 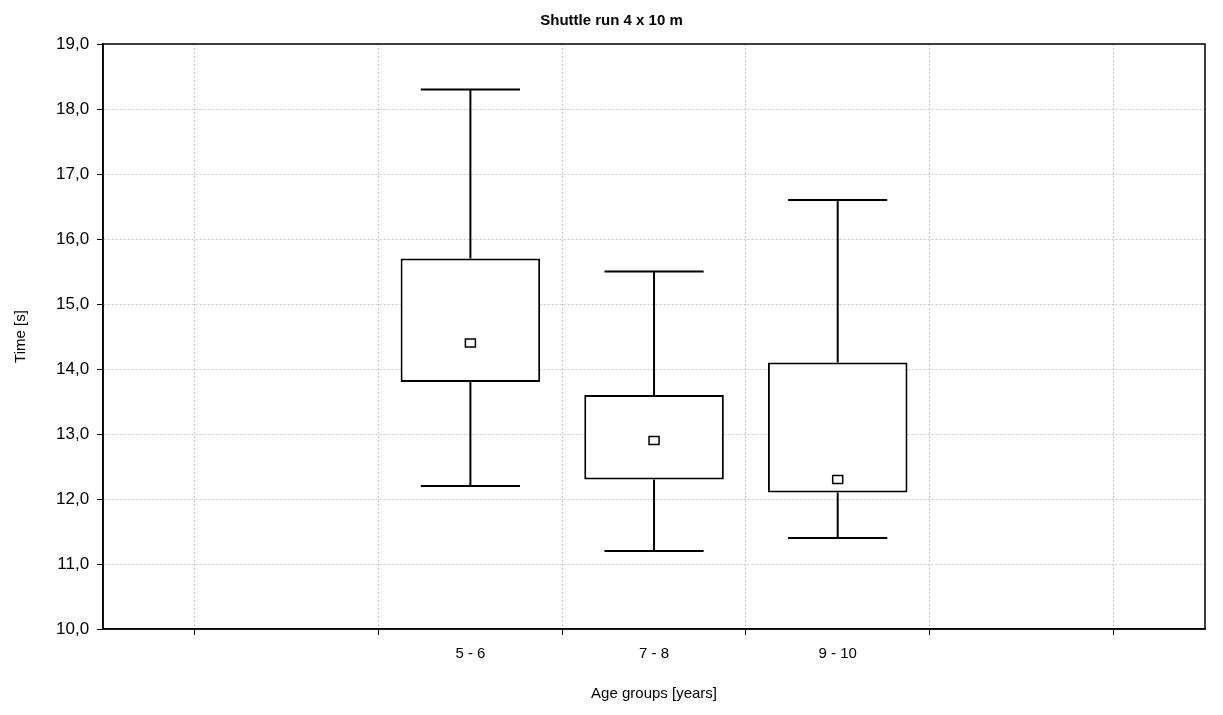 What do you see at coordinates (72, 303) in the screenshot?
I see `y-tick-label: 15,0` at bounding box center [72, 303].